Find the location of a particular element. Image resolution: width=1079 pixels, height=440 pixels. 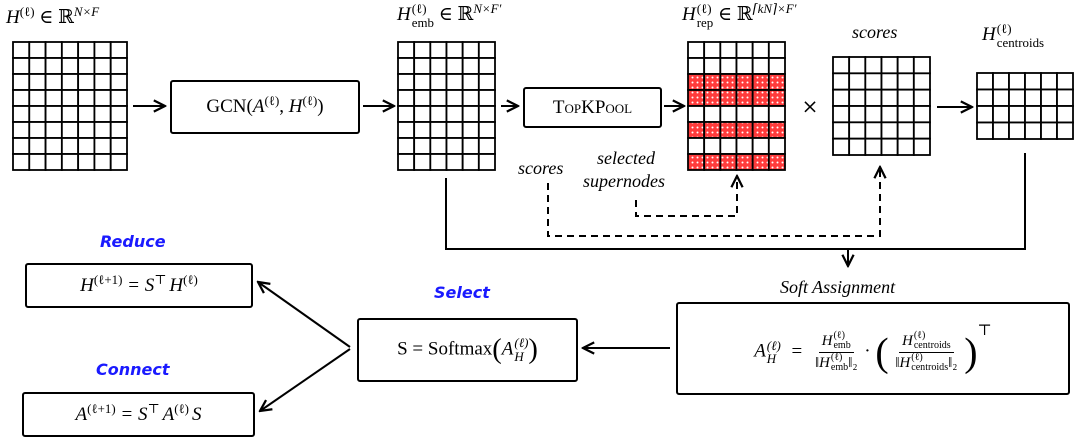

dashed-supernodes-arrow is located at coordinates (686, 196).